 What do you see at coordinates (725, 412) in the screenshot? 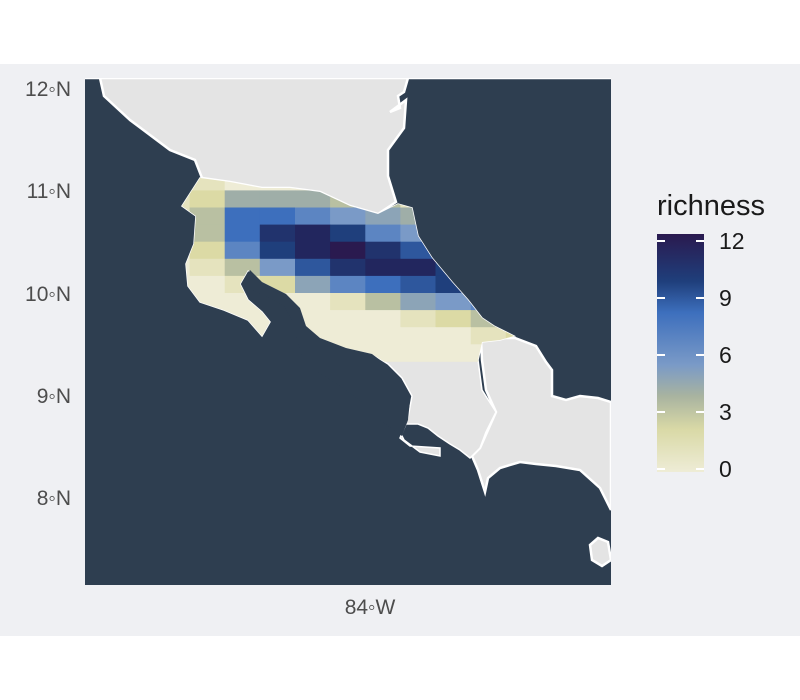
I see `legend-tick-label: 3` at bounding box center [725, 412].